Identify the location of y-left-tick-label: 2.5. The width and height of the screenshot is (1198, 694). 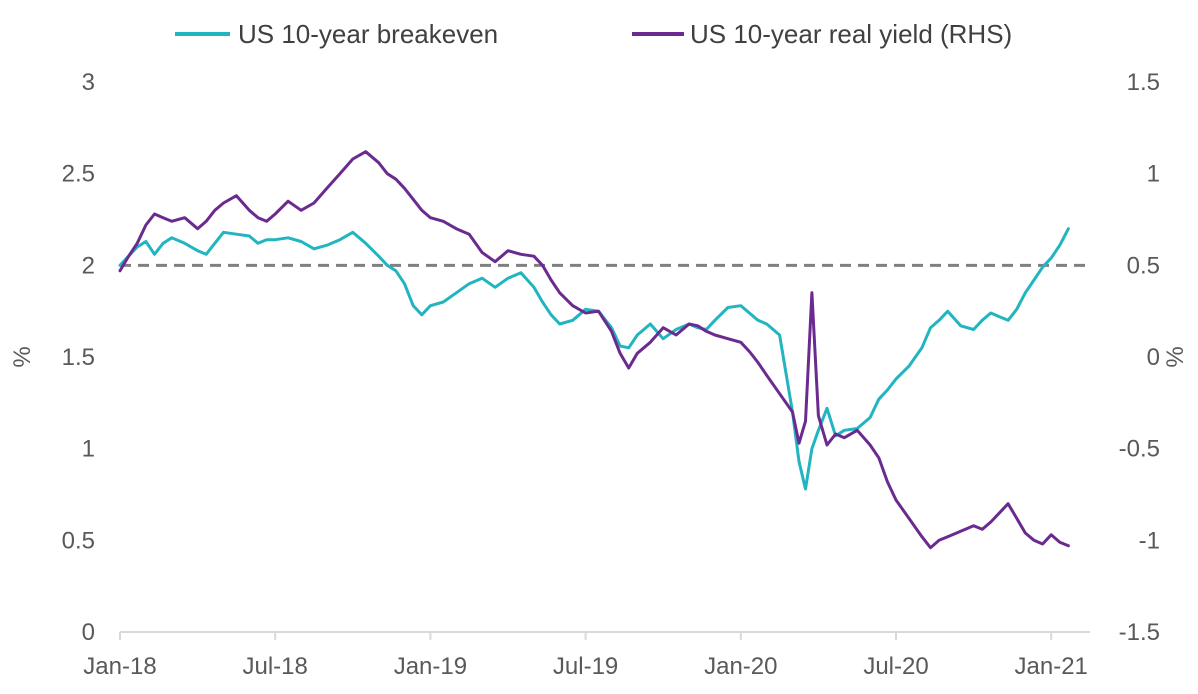
(78, 174).